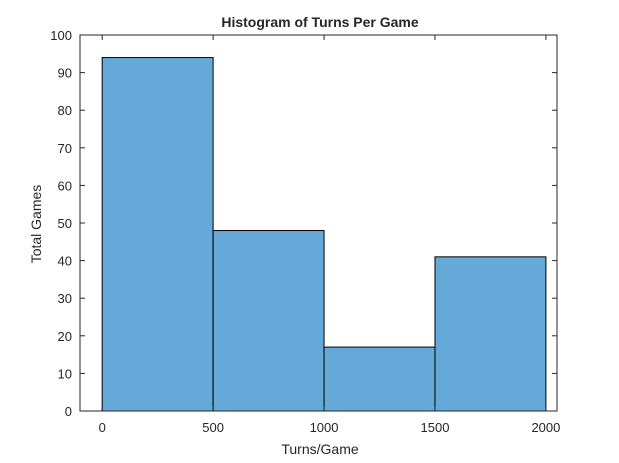  Describe the element at coordinates (102, 427) in the screenshot. I see `x-tick-label: 0` at that location.